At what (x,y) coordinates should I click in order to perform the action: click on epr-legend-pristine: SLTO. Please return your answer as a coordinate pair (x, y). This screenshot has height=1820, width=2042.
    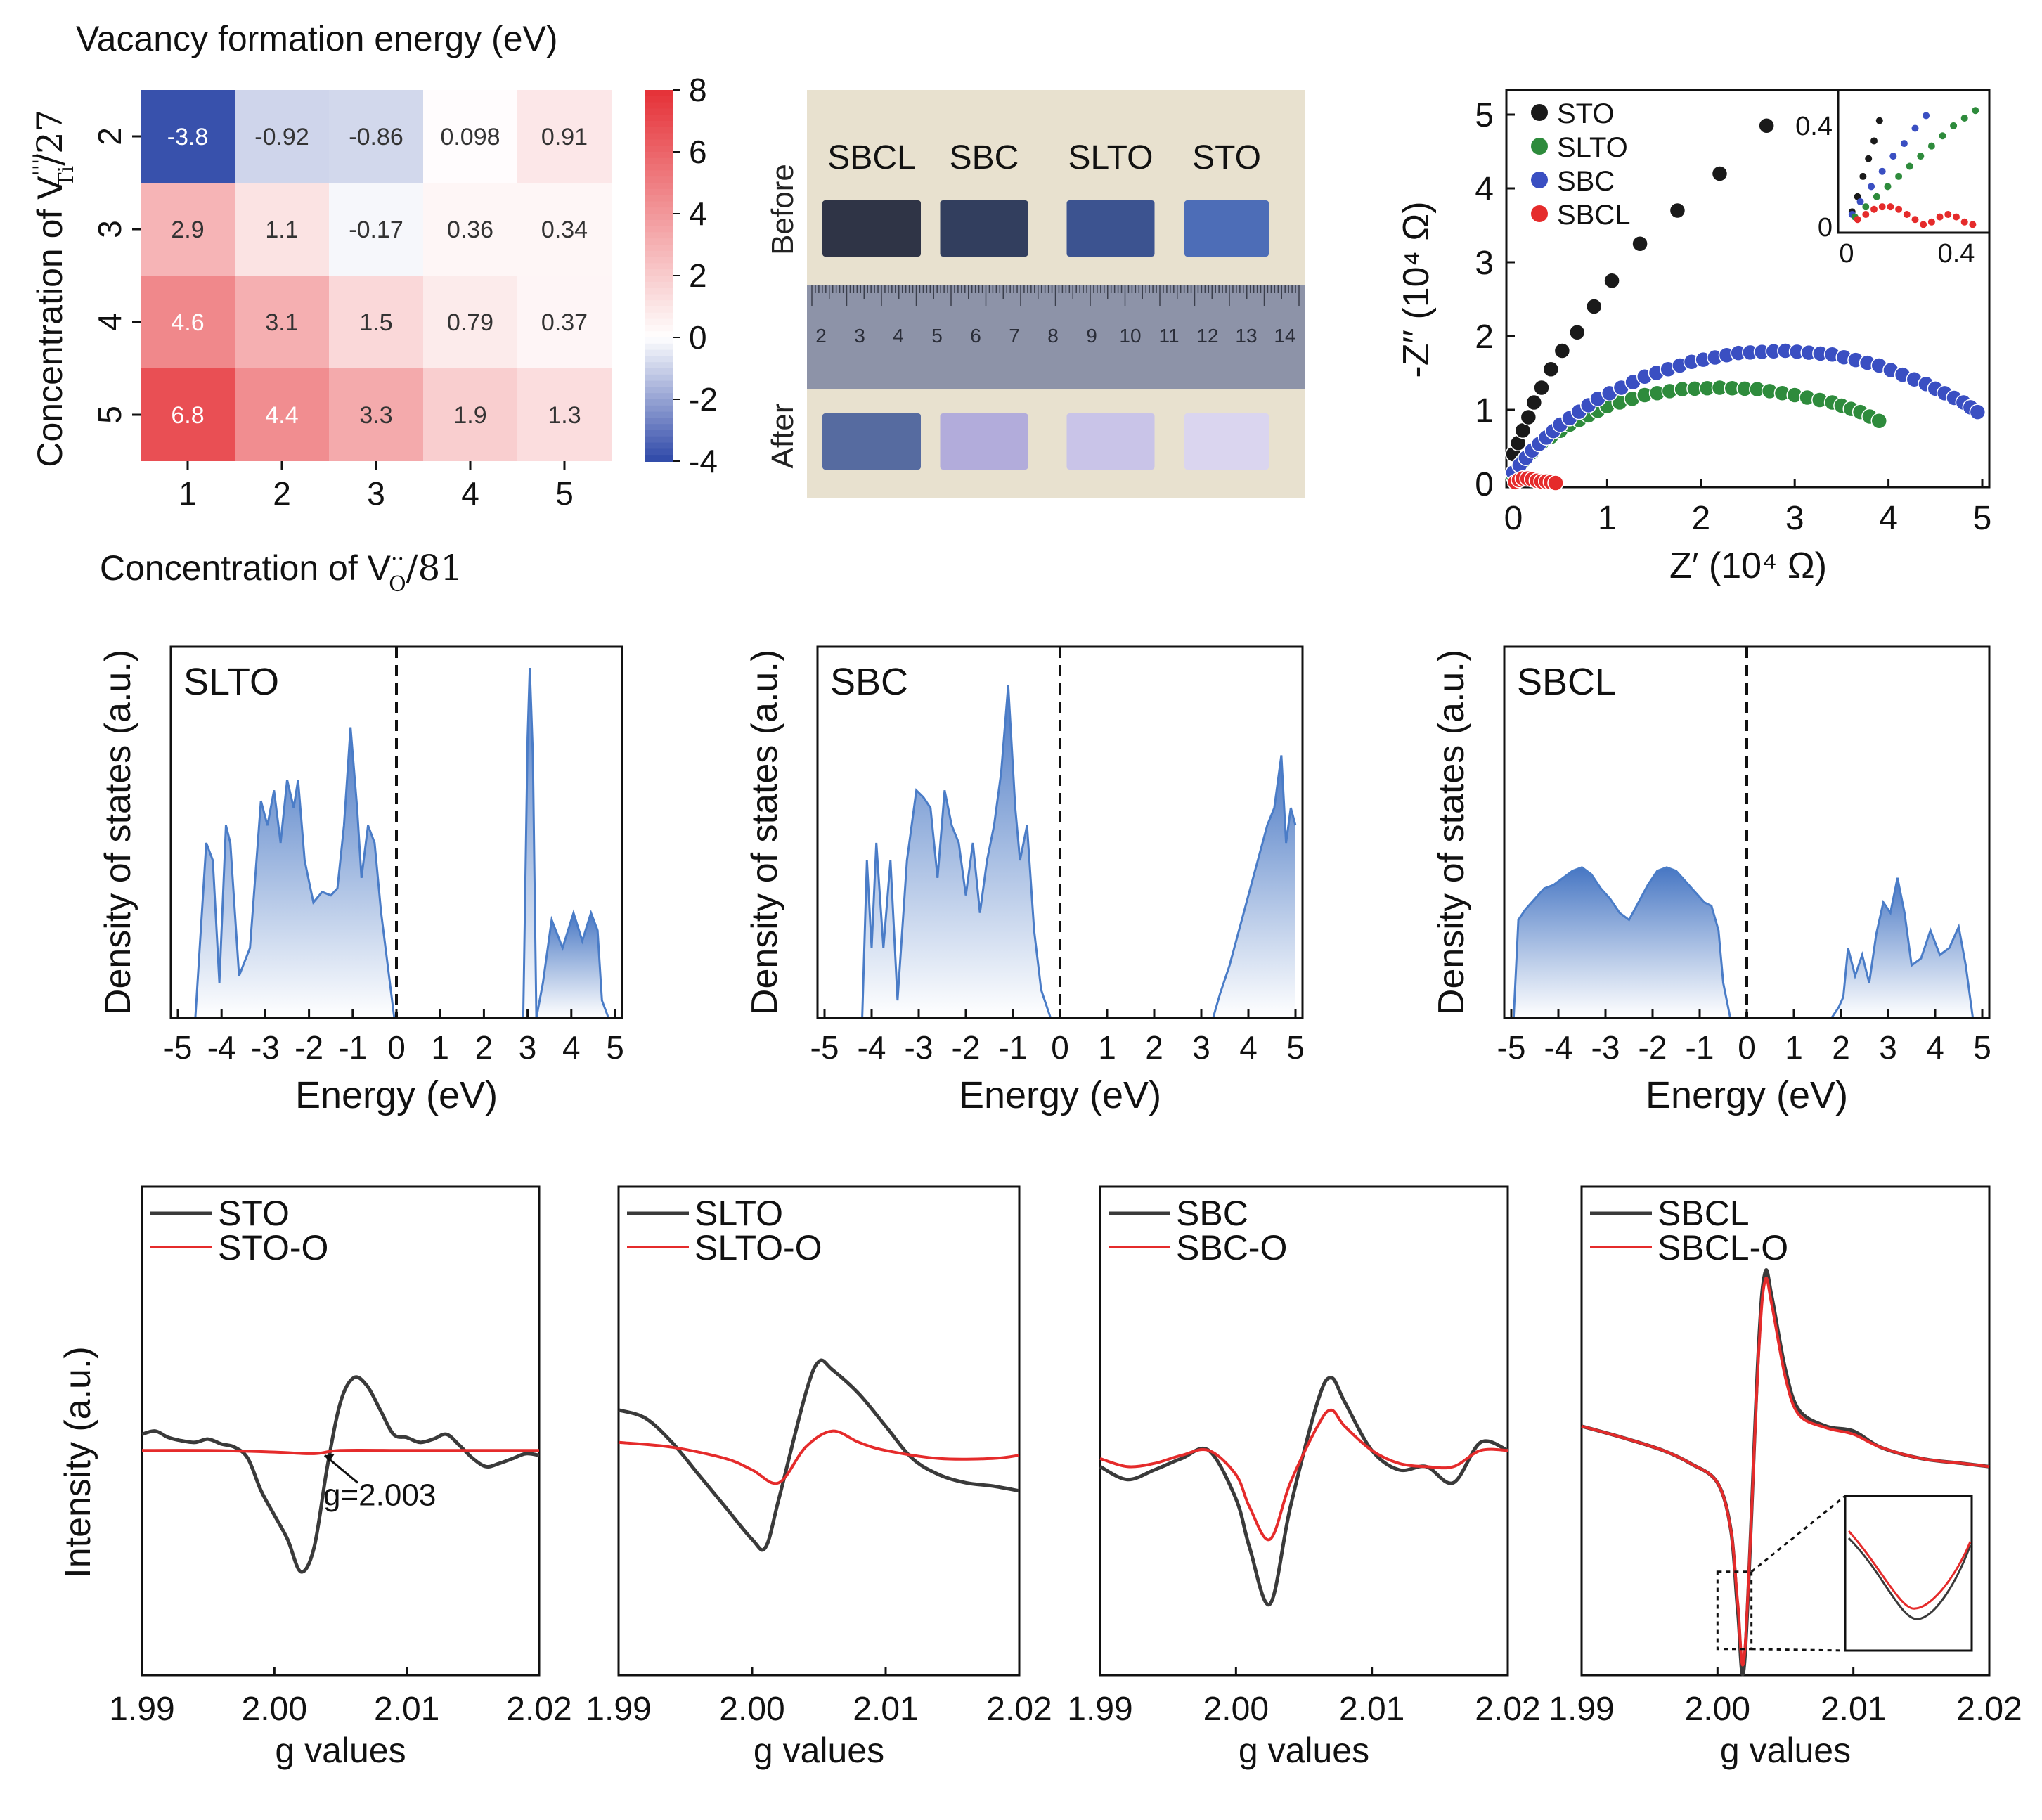
    Looking at the image, I should click on (738, 1213).